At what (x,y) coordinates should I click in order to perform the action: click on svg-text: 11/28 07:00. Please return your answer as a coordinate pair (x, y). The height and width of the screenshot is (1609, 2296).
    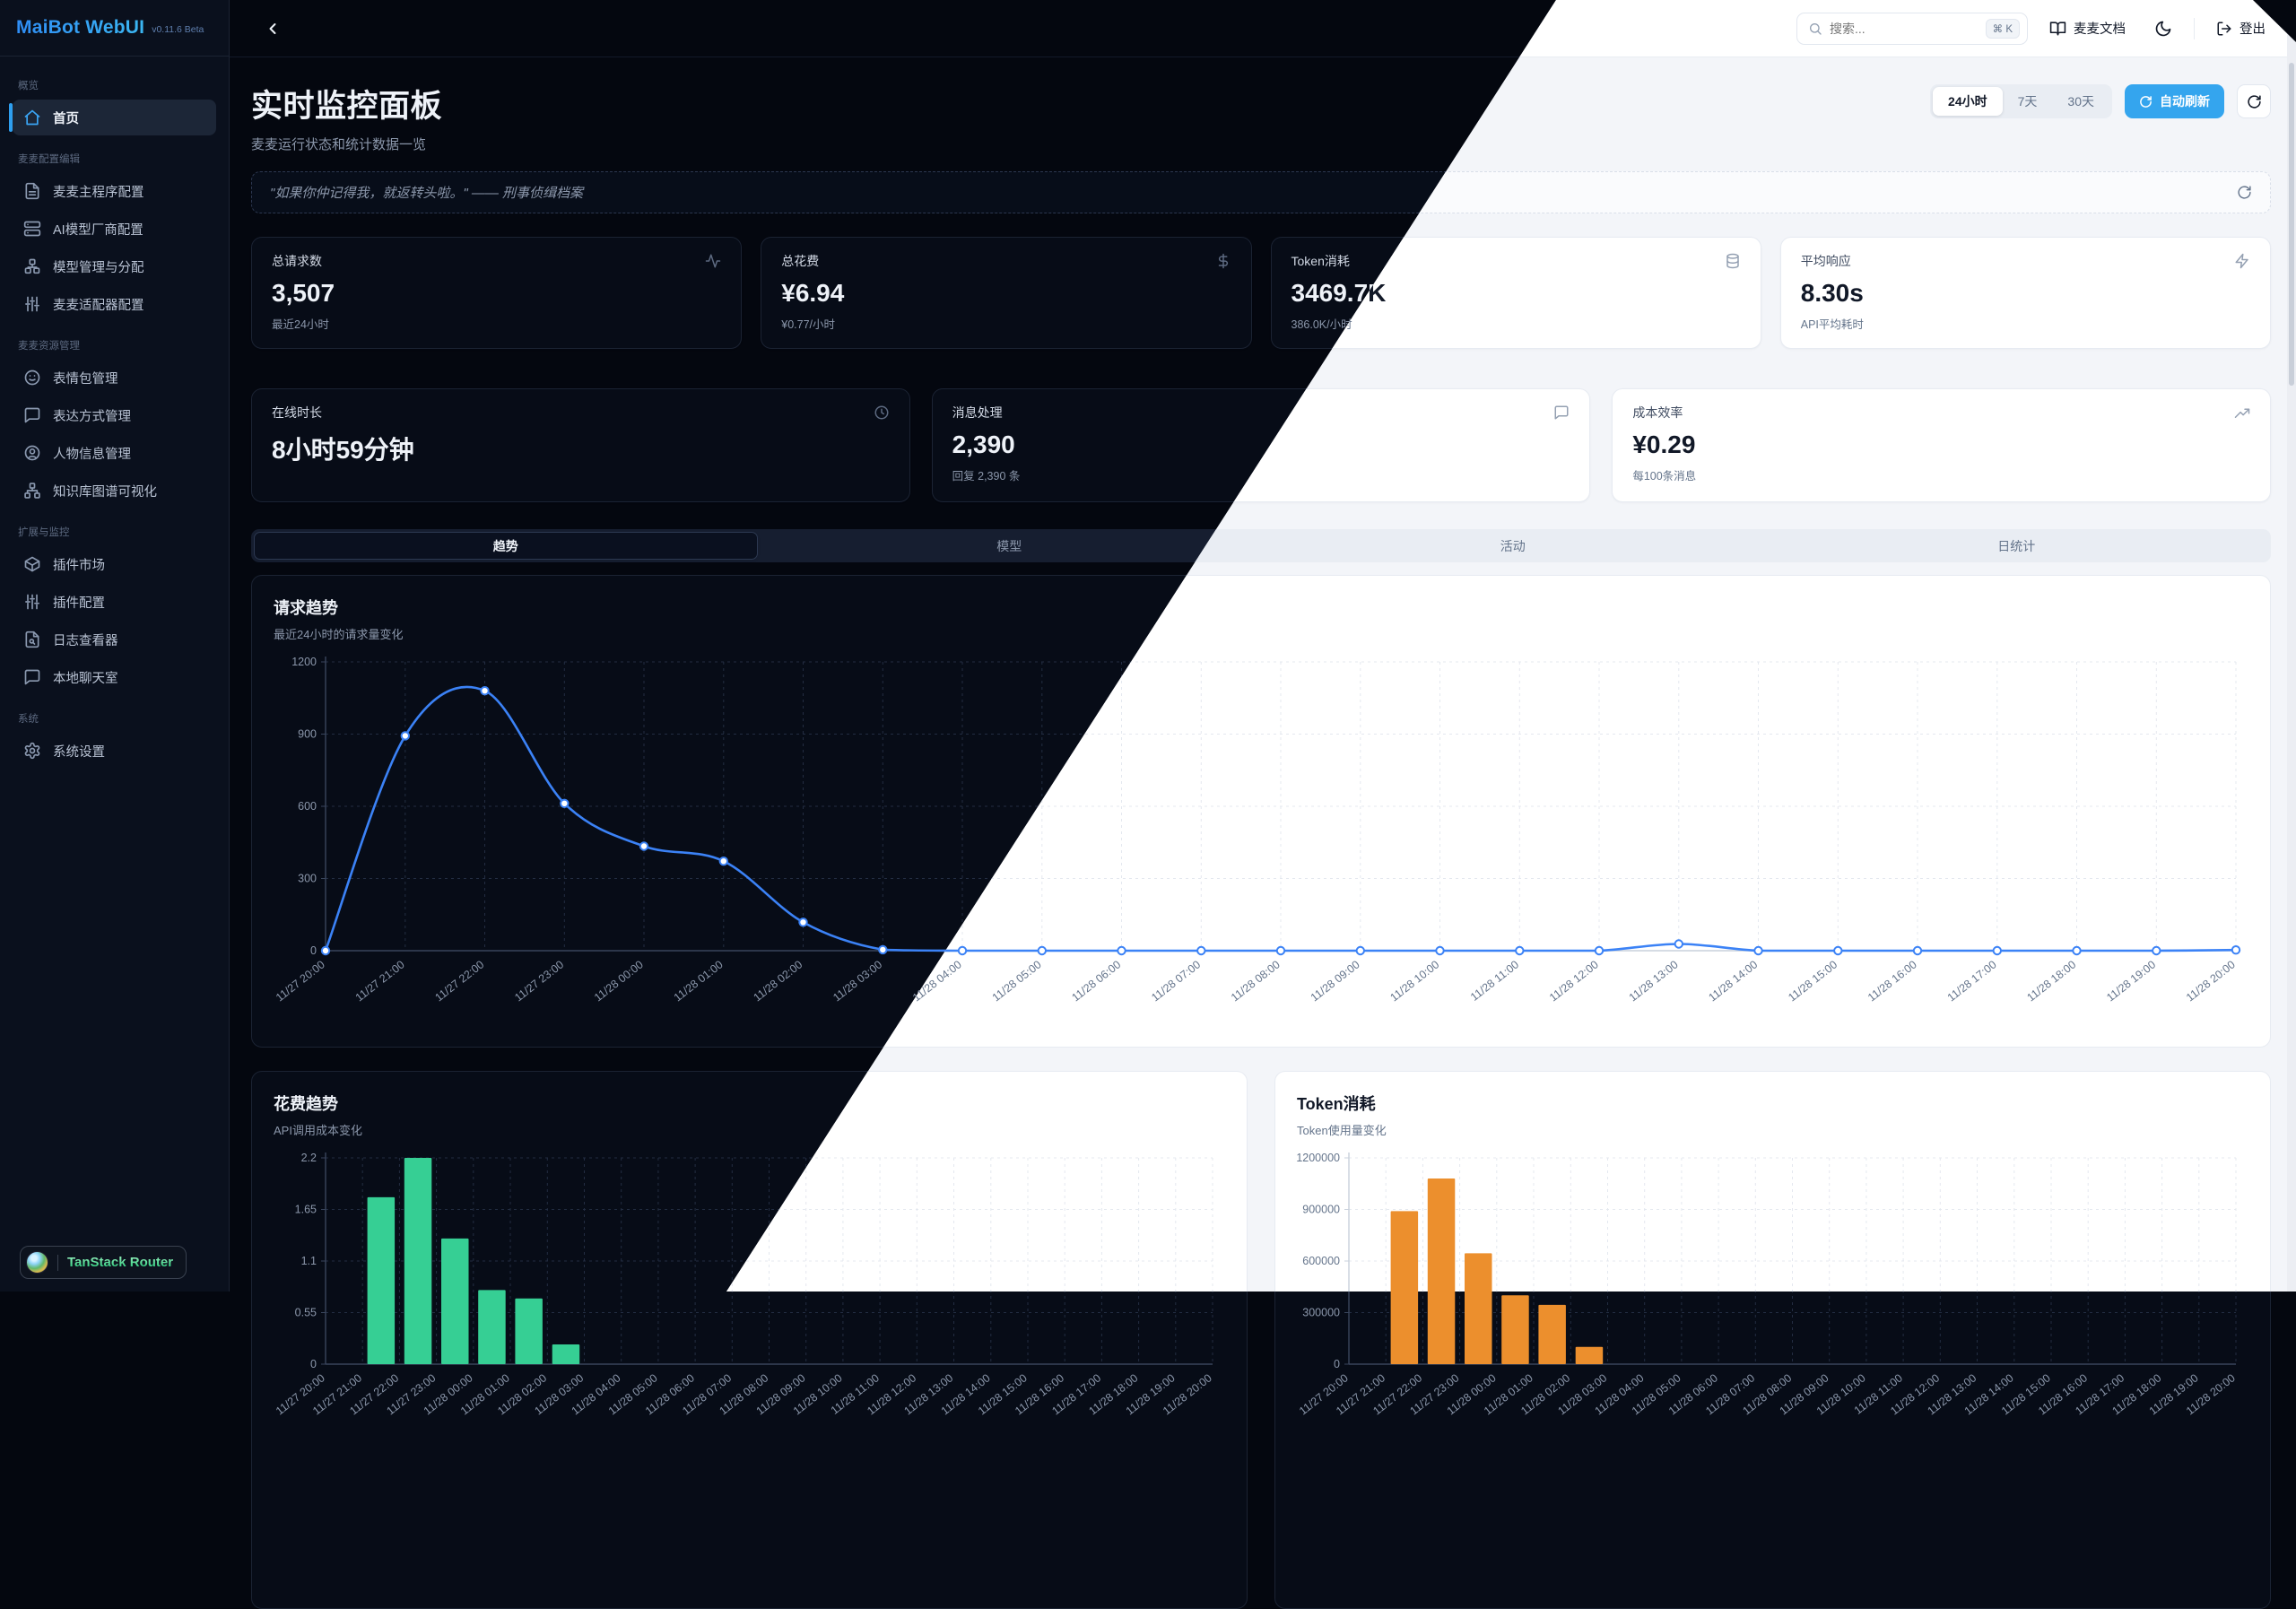
    Looking at the image, I should click on (1176, 981).